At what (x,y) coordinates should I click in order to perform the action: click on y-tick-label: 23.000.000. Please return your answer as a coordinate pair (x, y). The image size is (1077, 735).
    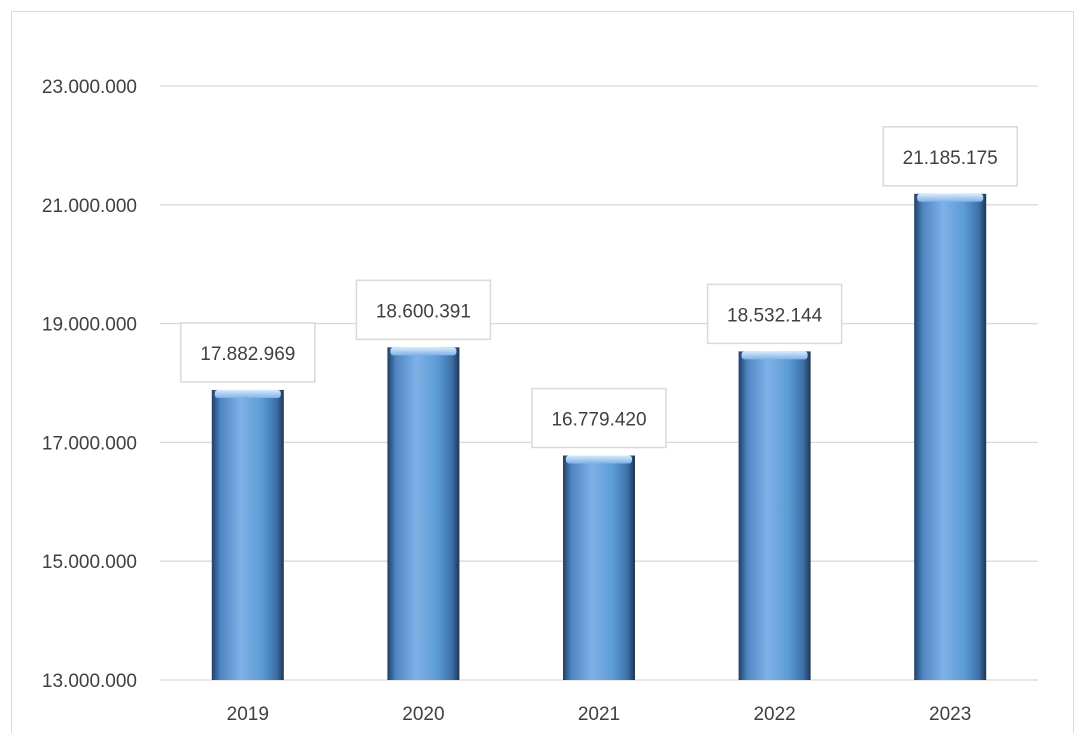
    Looking at the image, I should click on (89, 87).